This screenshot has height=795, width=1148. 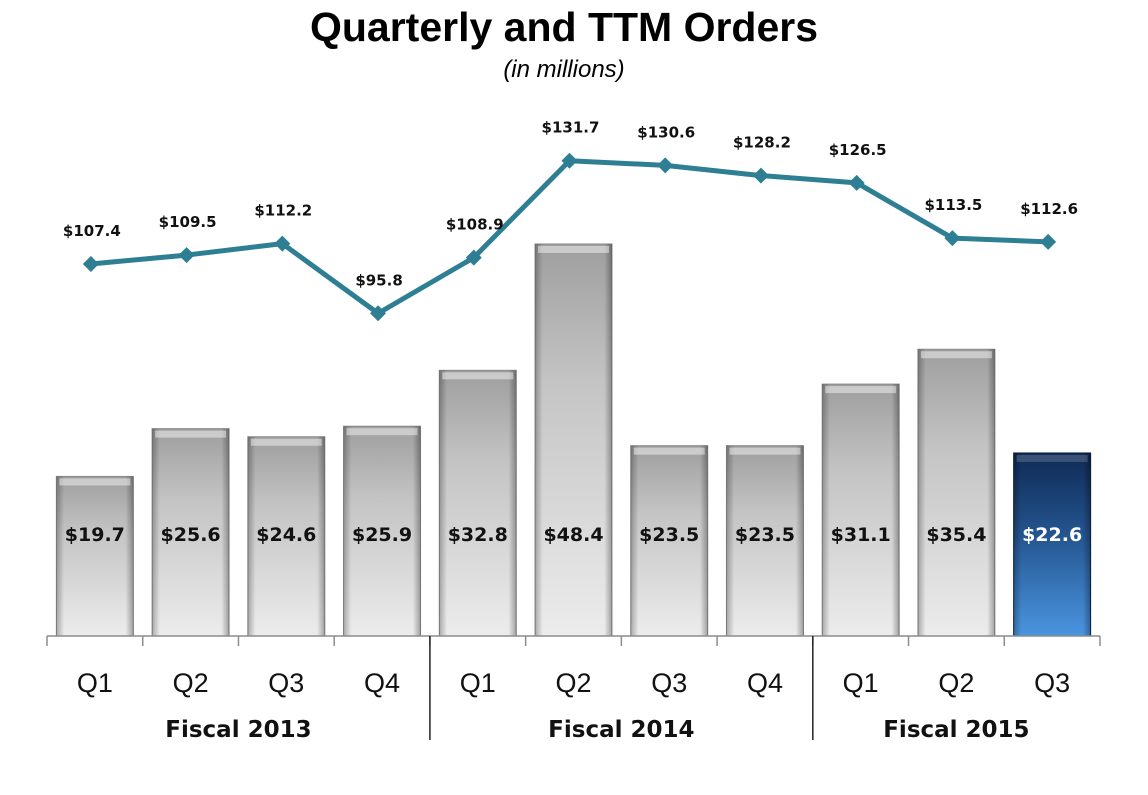 What do you see at coordinates (1049, 209) in the screenshot?
I see `ttm-value-label: $112.6` at bounding box center [1049, 209].